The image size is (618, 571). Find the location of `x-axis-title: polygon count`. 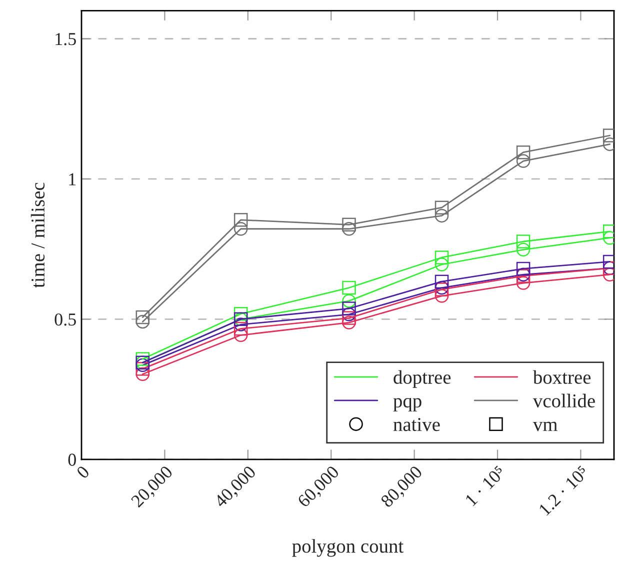

x-axis-title: polygon count is located at coordinates (348, 548).